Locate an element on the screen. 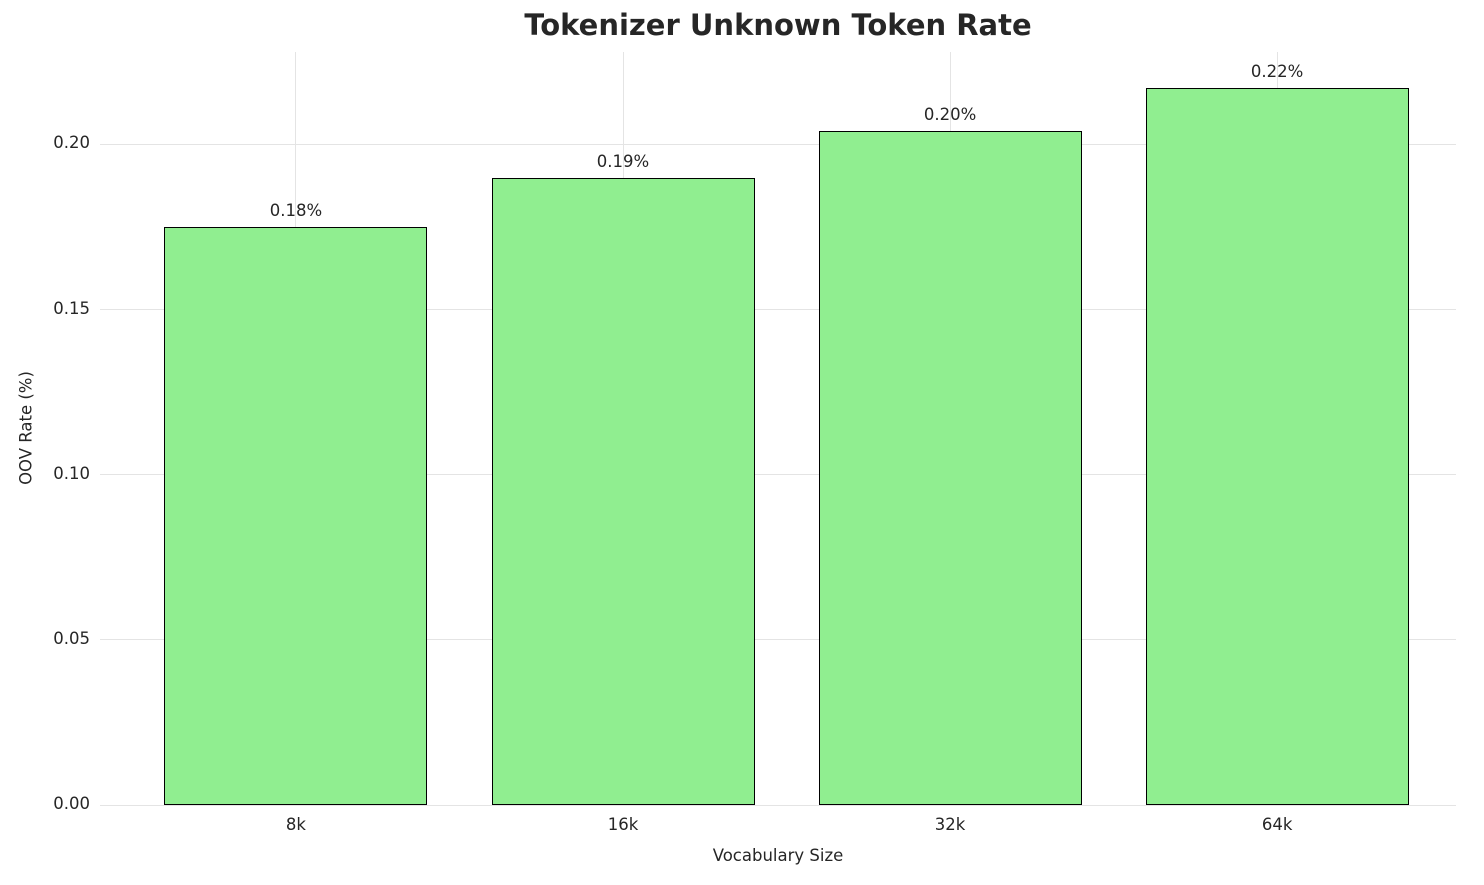 The width and height of the screenshot is (1484, 885). x-tick-label: 64k is located at coordinates (1277, 824).